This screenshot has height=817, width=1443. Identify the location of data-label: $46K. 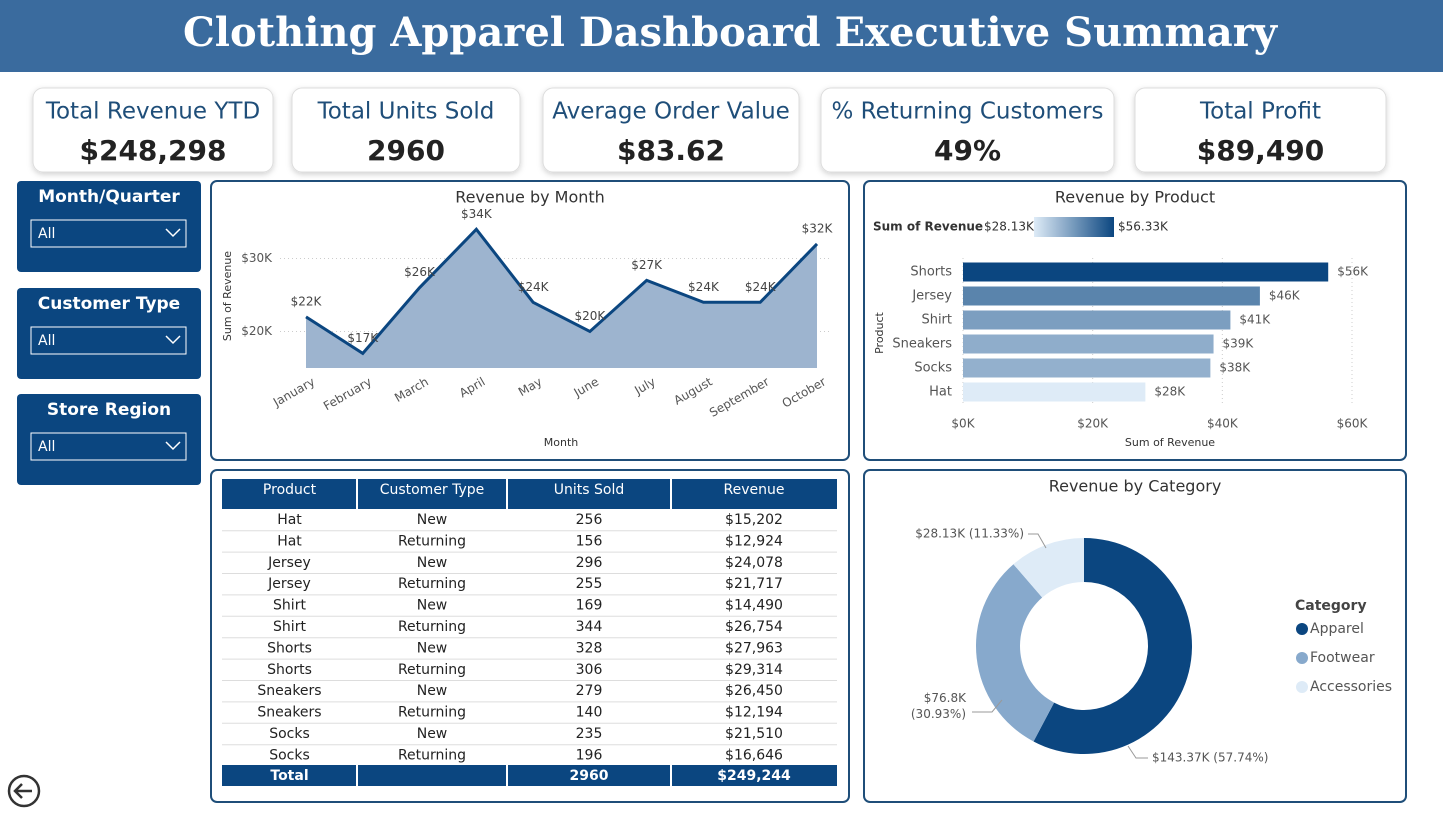
(1285, 296).